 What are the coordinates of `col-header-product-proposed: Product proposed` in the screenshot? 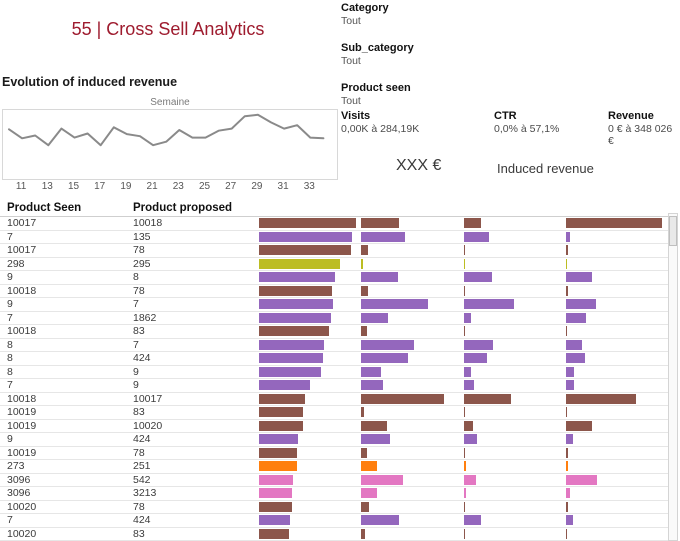 It's located at (183, 208).